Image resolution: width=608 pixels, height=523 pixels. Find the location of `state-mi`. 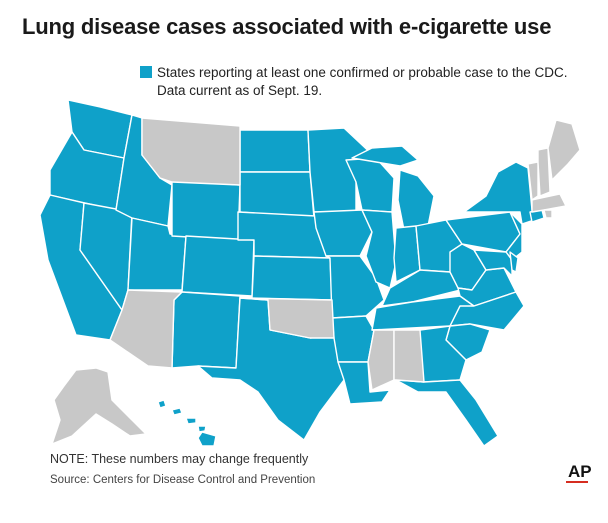

state-mi is located at coordinates (416, 200).